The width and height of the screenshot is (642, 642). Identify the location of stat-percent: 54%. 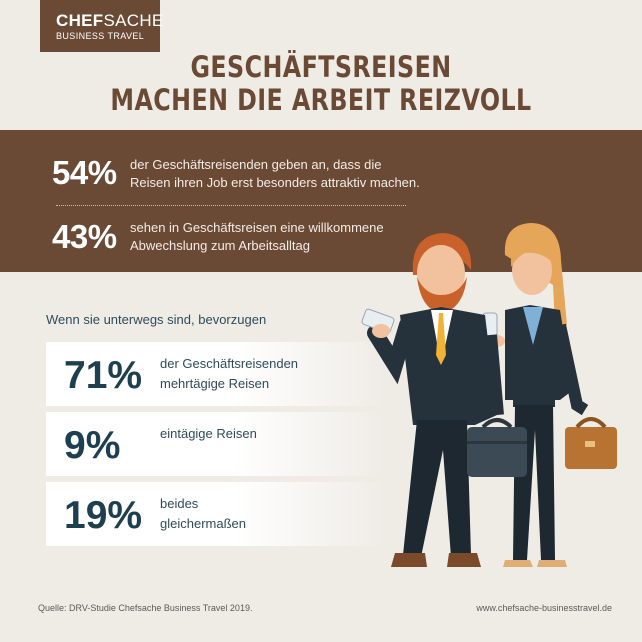
(84, 172).